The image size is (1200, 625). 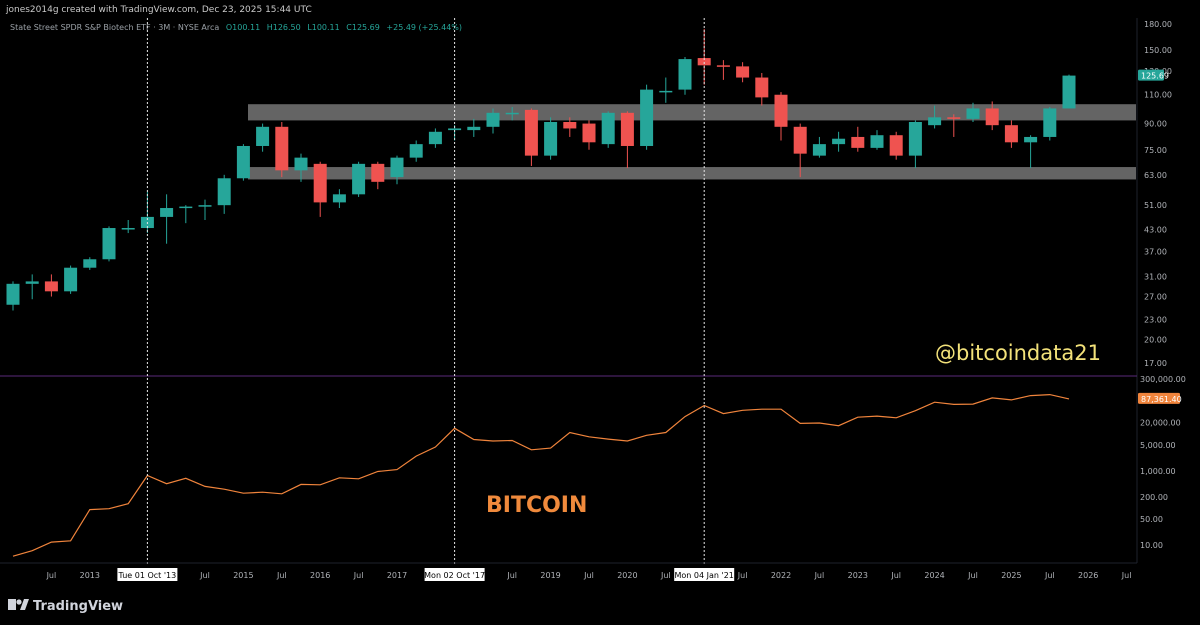 I want to click on price-tick-label: 51.00, so click(x=1155, y=205).